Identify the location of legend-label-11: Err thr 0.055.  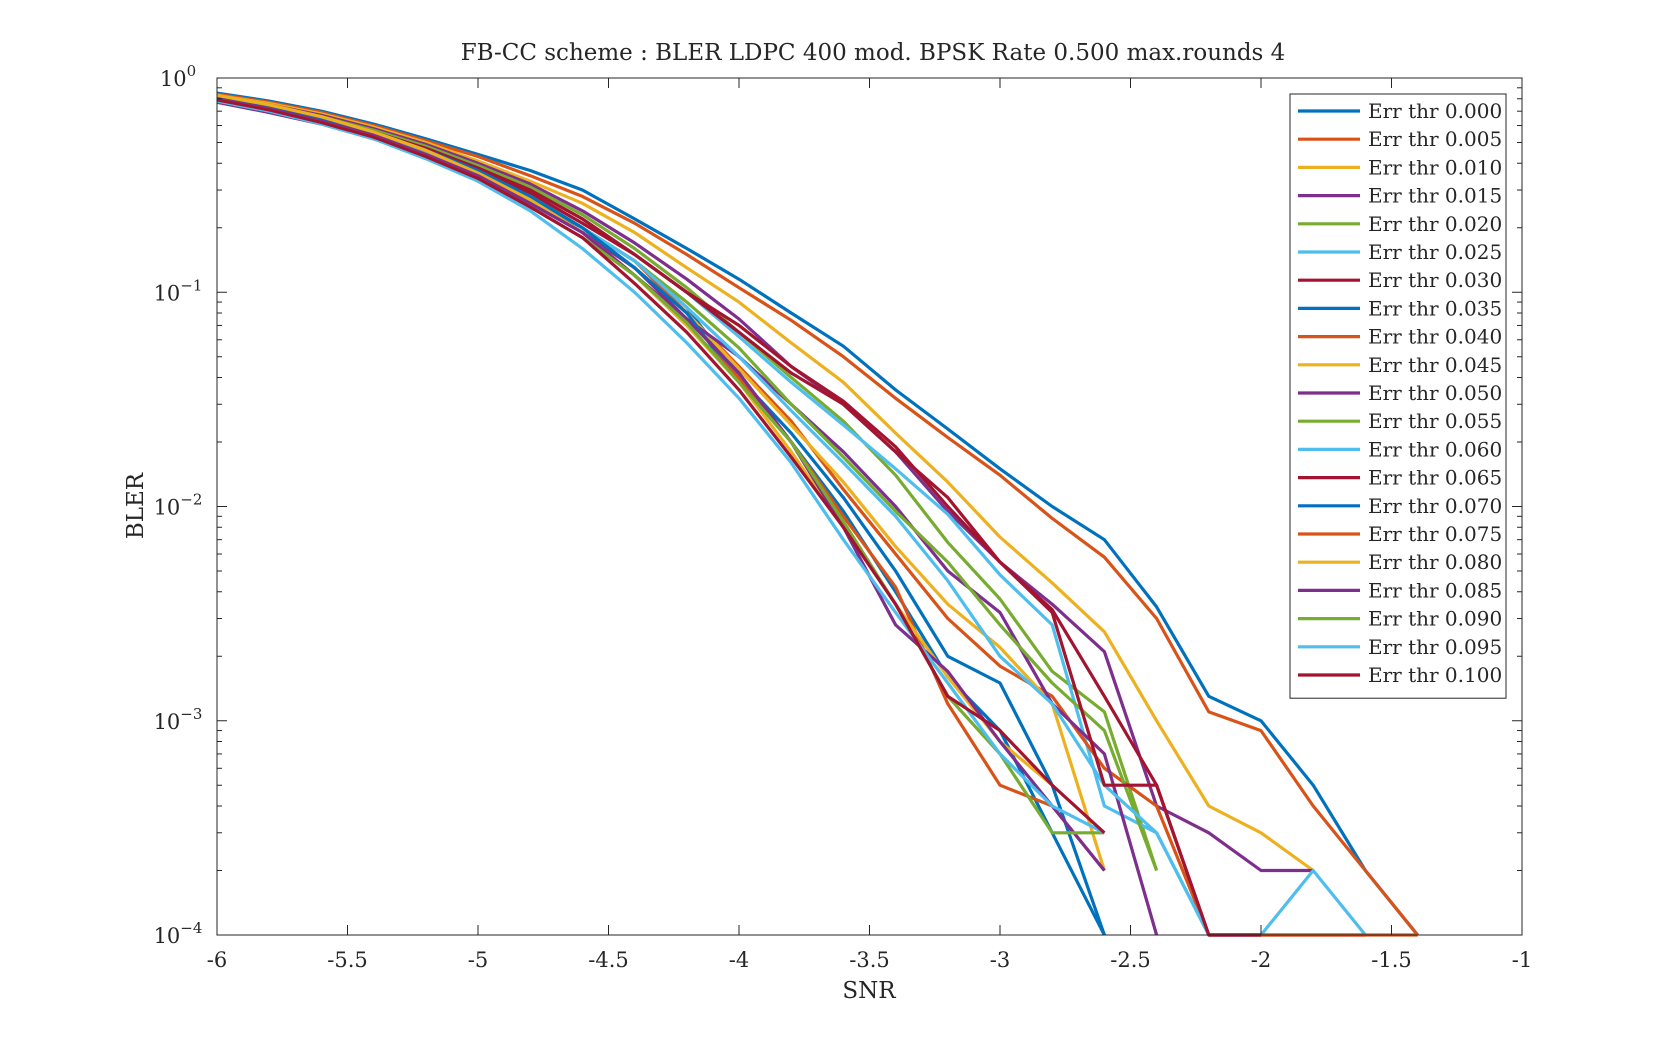
(1435, 421).